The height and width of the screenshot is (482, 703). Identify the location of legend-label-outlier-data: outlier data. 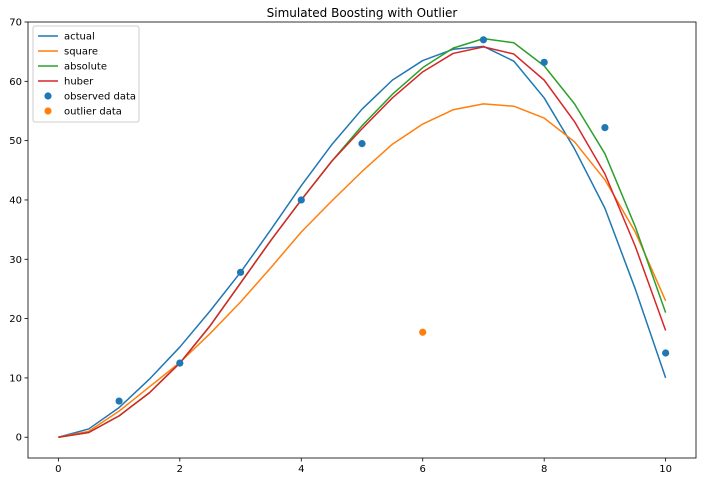
(93, 112).